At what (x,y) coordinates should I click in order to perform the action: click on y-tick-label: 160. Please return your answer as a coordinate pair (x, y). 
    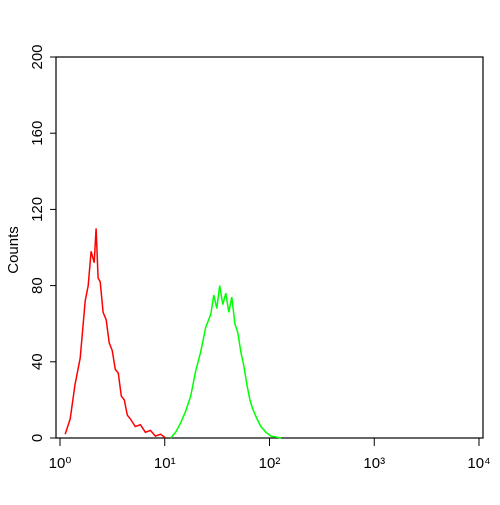
    Looking at the image, I should click on (37, 133).